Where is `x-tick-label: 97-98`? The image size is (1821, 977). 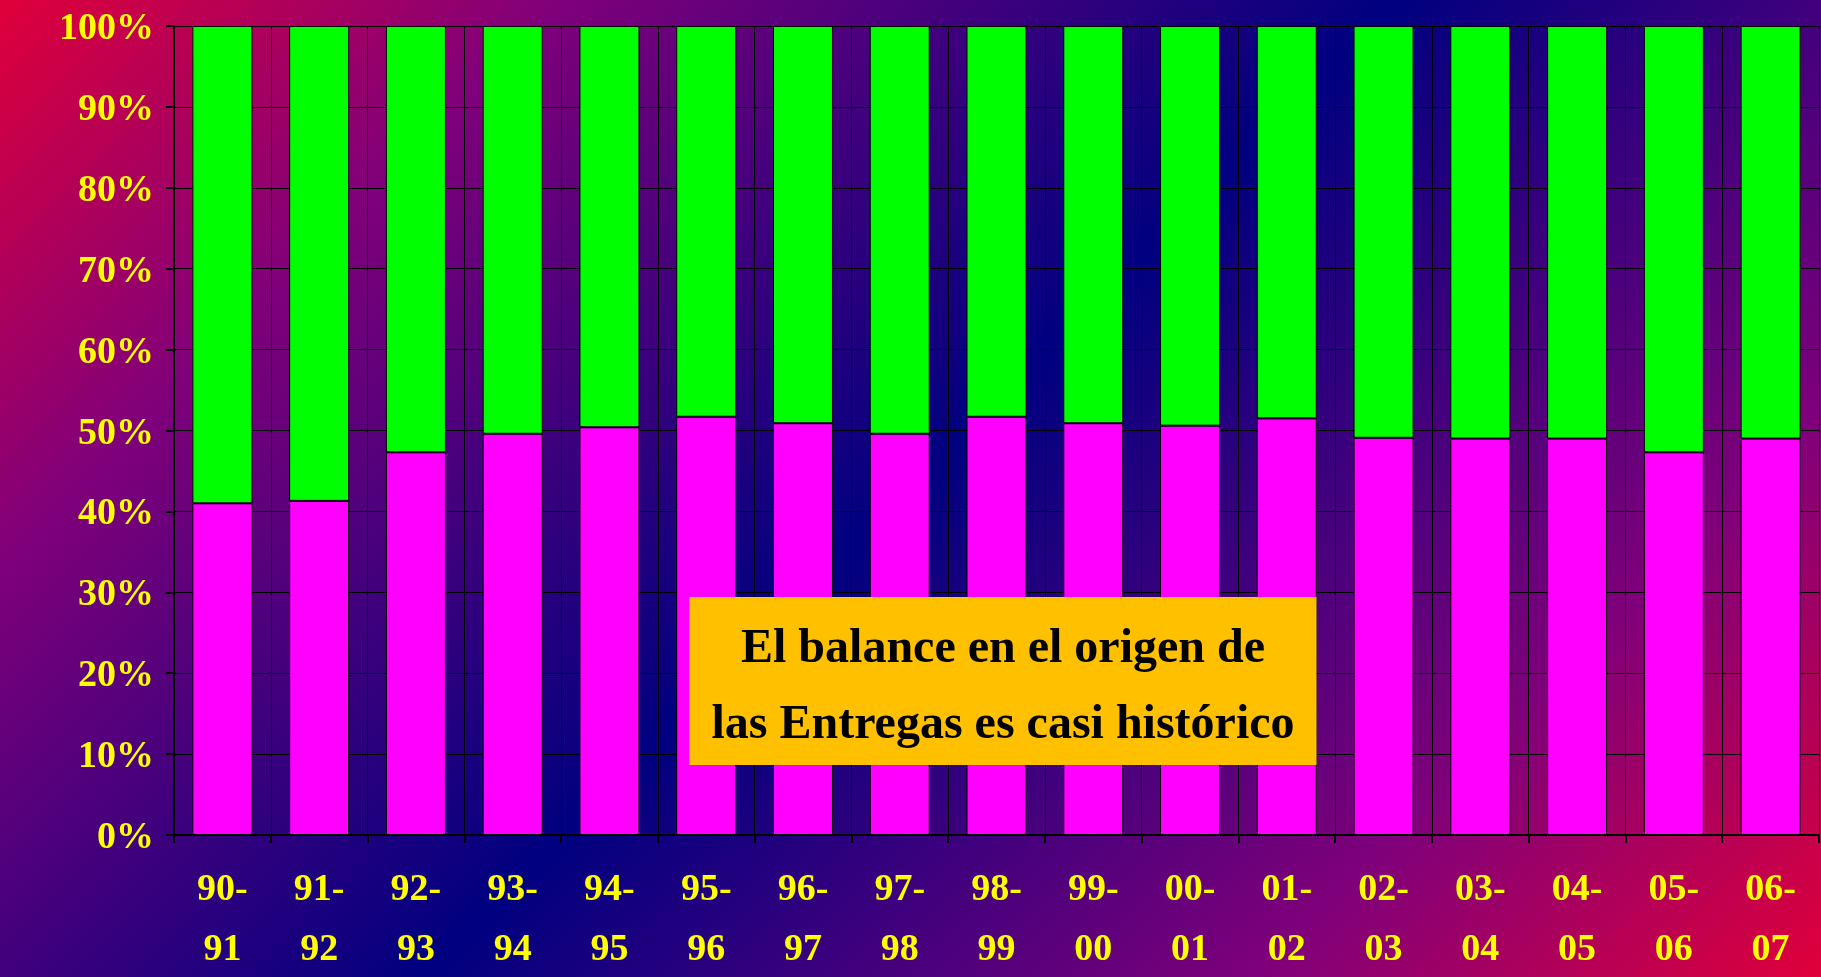 x-tick-label: 97-98 is located at coordinates (900, 917).